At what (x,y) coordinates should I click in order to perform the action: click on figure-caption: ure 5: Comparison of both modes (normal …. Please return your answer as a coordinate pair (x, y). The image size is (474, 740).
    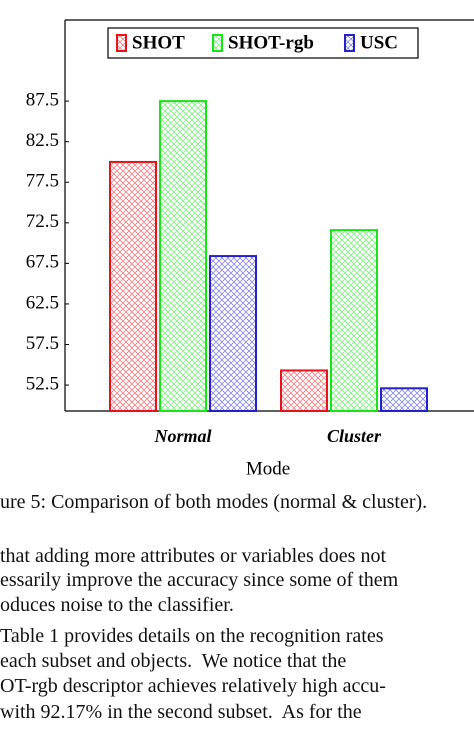
    Looking at the image, I should click on (214, 502).